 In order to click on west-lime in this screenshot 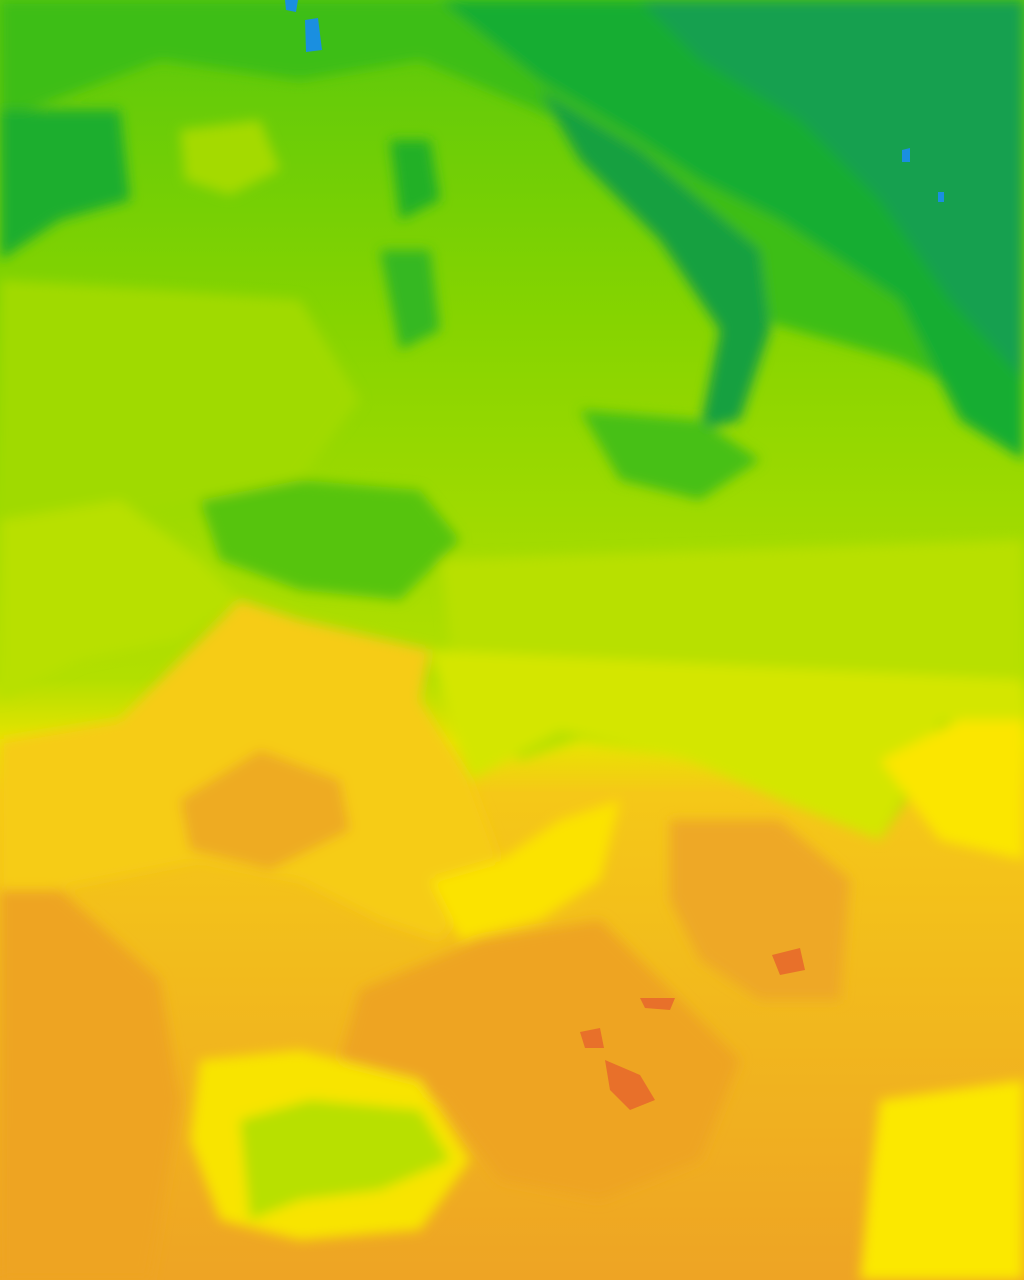, I will do `click(120, 600)`.